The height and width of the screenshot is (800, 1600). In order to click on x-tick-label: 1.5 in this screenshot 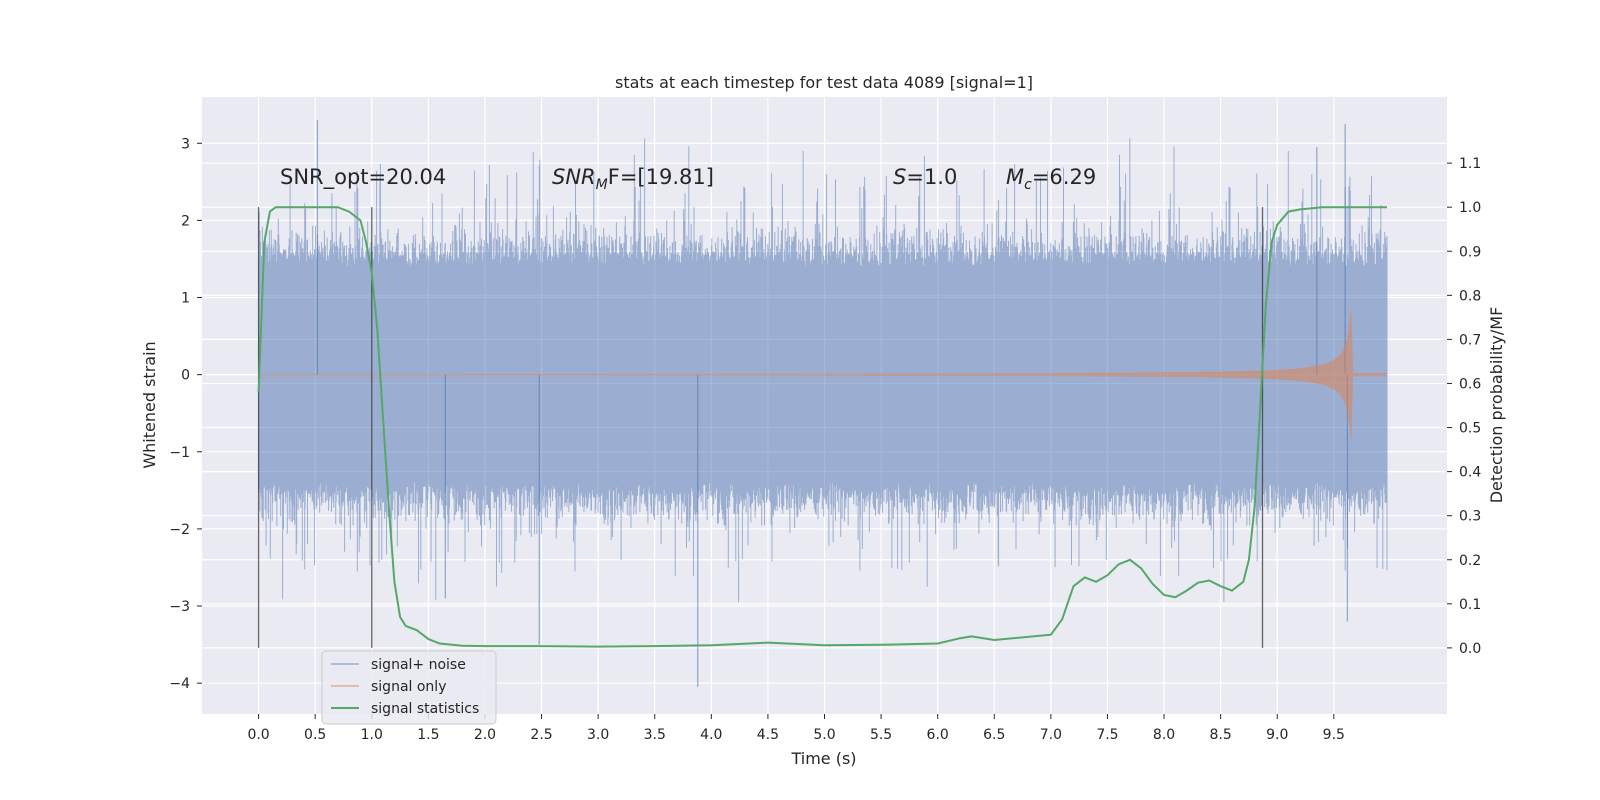, I will do `click(428, 735)`.